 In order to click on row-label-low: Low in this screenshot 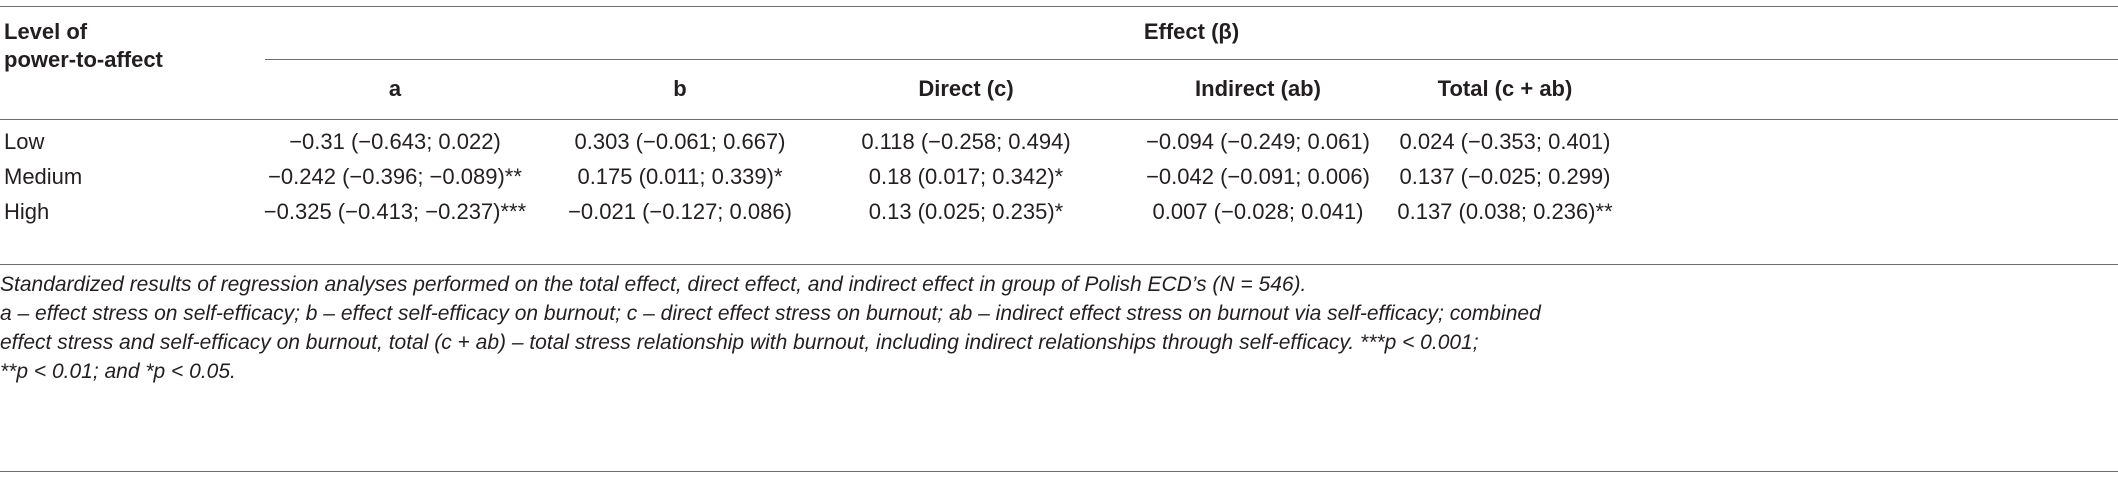, I will do `click(24, 141)`.